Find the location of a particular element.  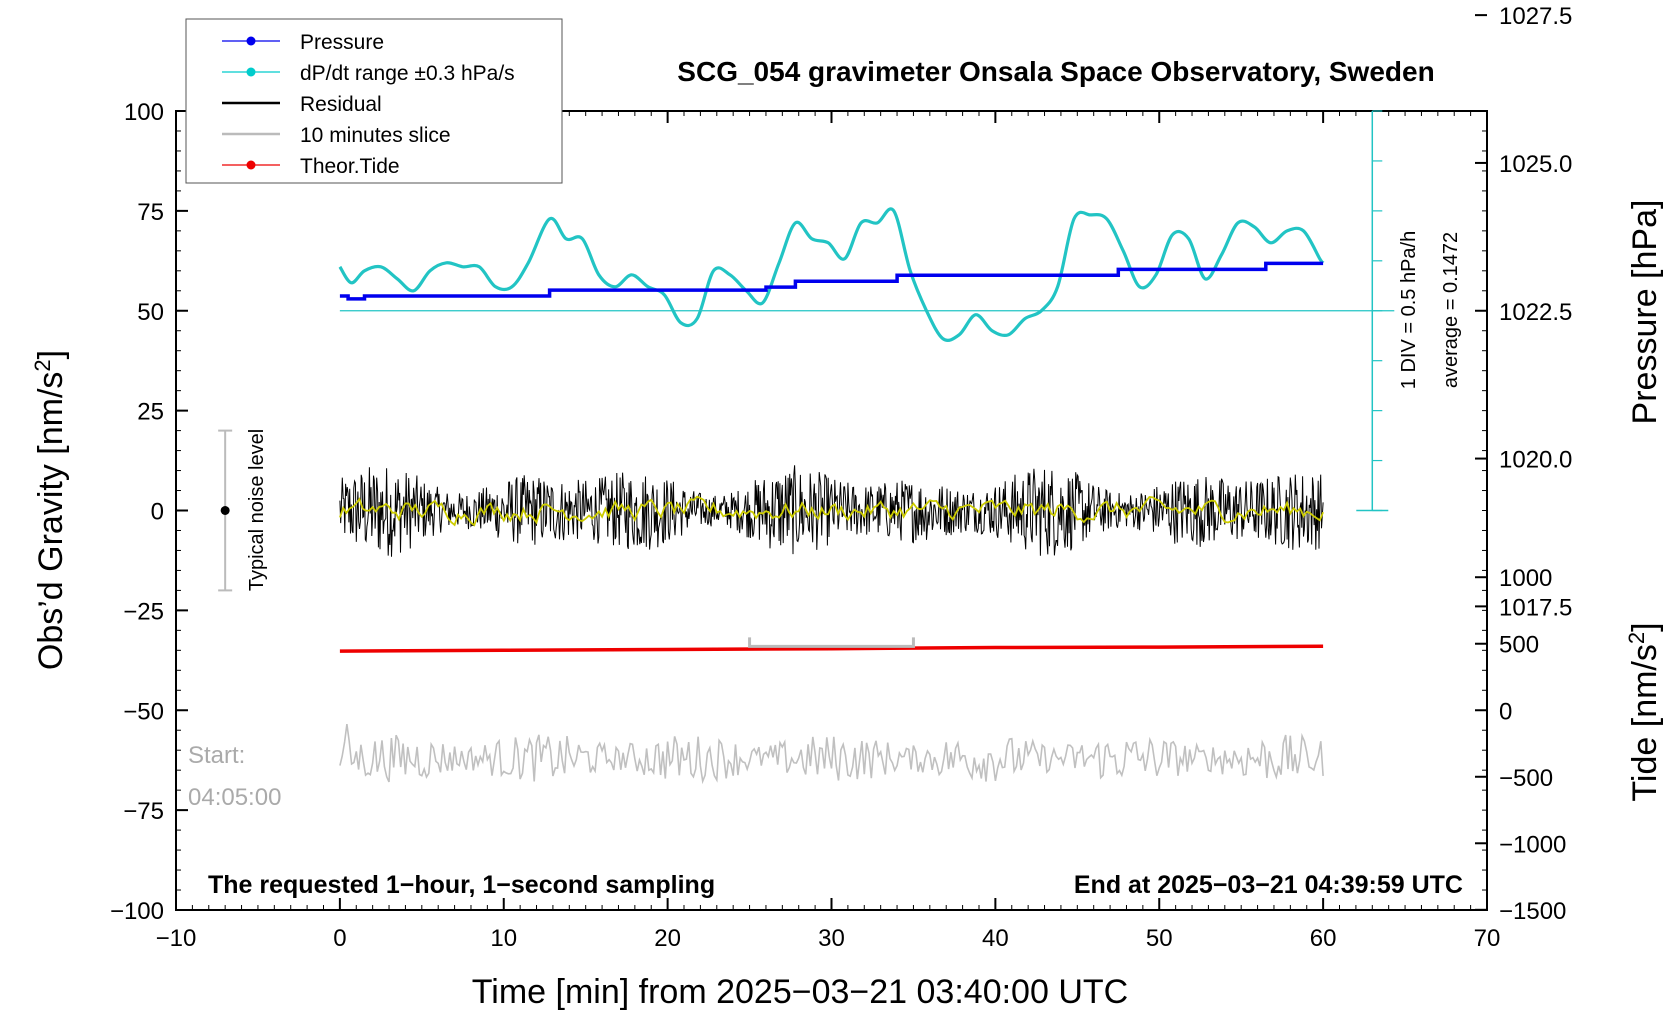

y-tick-label: 25 is located at coordinates (150, 412).